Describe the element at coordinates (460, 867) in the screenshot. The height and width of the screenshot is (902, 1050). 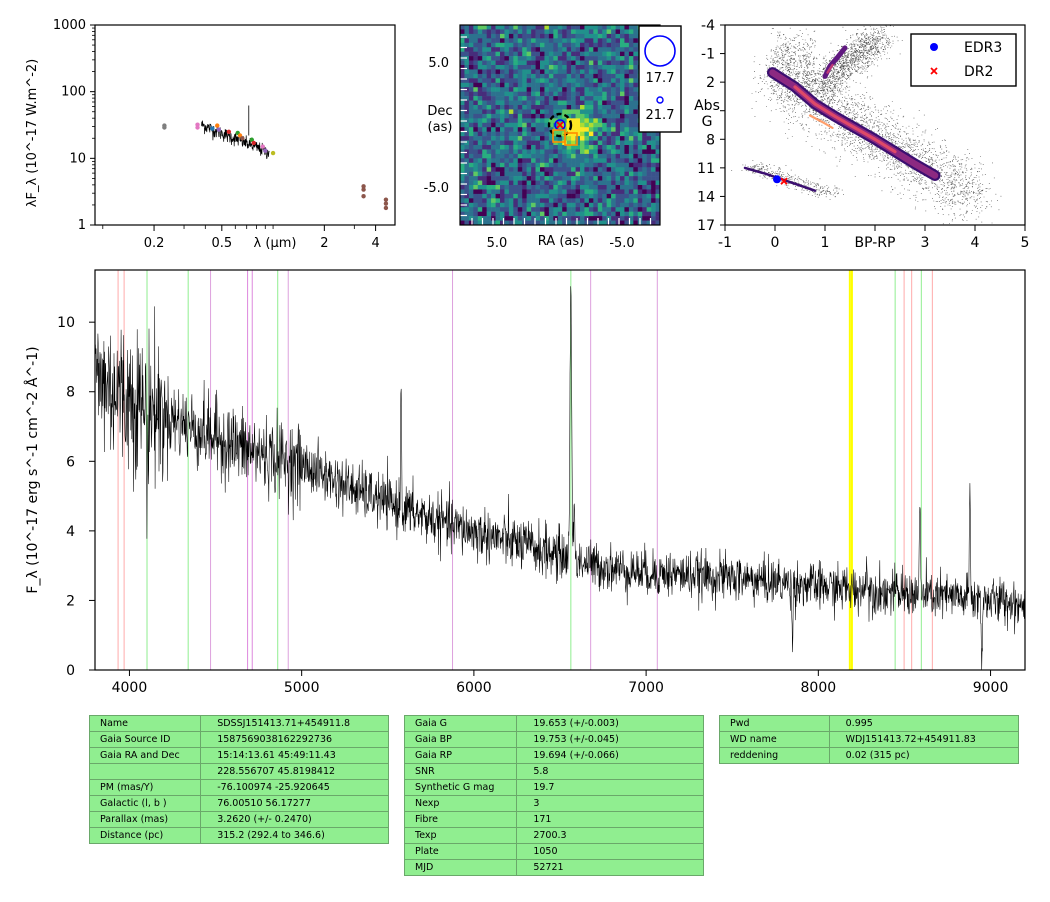
I see `table-key: MJD` at that location.